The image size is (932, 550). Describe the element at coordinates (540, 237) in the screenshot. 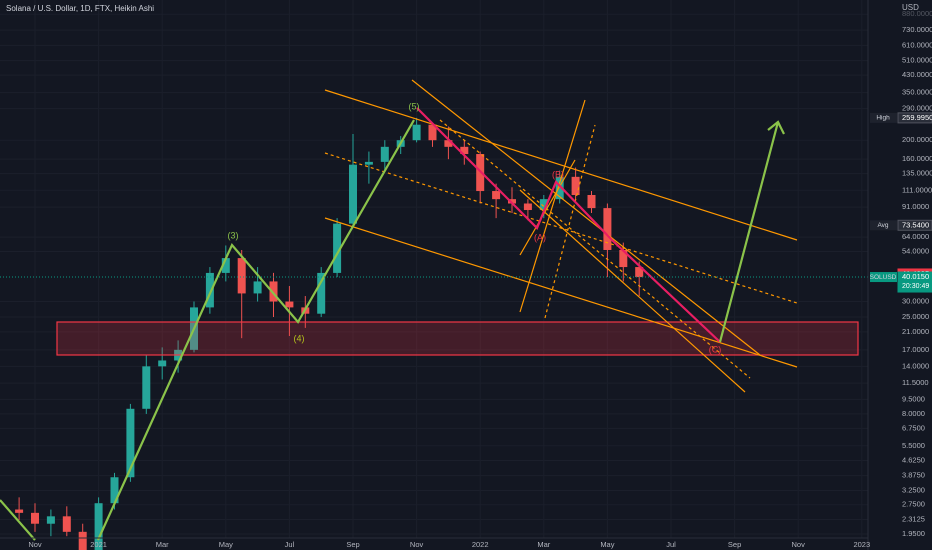

I see `wave-label: (A)` at that location.